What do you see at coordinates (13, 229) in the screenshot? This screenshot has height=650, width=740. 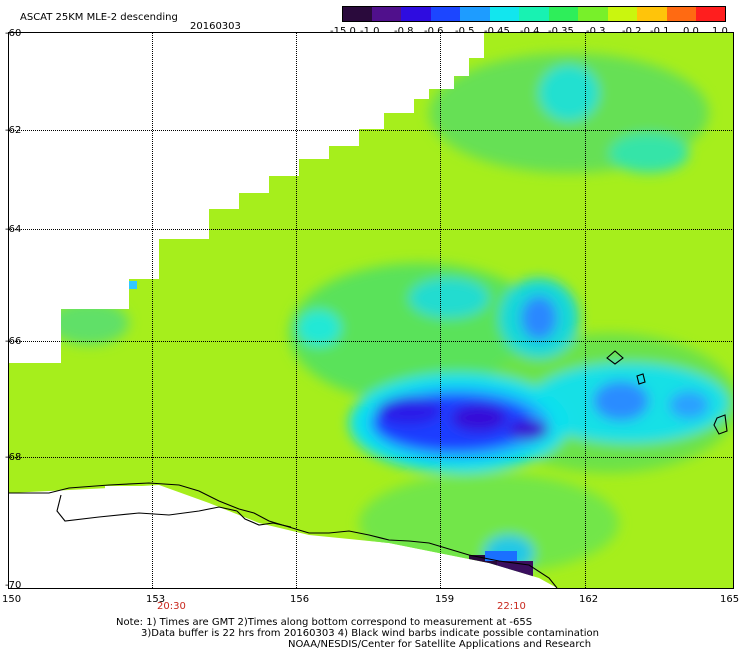 I see `lat-label: -64` at bounding box center [13, 229].